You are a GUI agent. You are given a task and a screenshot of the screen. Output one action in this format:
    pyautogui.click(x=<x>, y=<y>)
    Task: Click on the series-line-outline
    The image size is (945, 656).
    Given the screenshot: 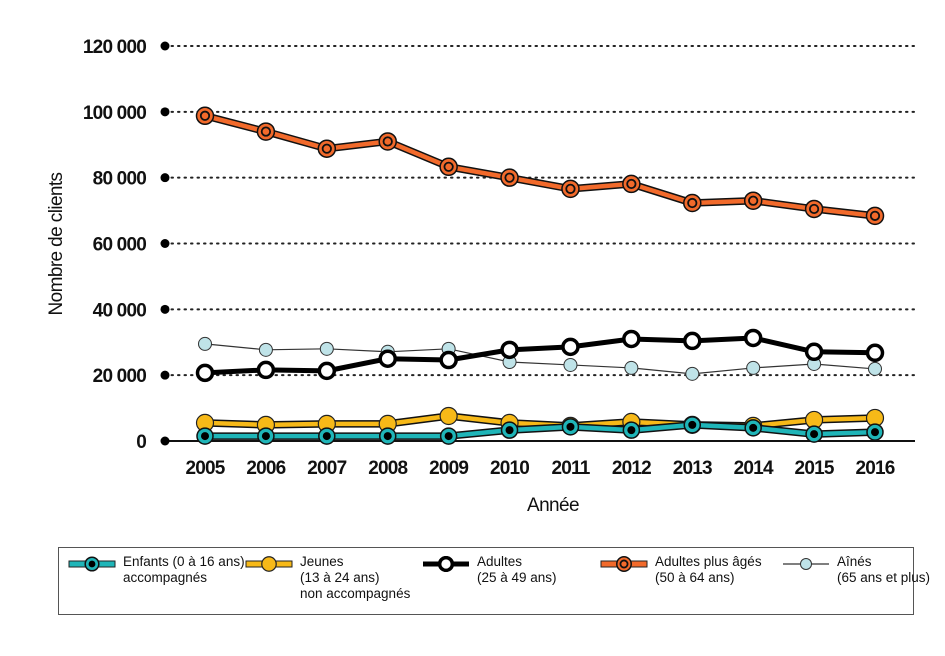 What is the action you would take?
    pyautogui.click(x=540, y=166)
    